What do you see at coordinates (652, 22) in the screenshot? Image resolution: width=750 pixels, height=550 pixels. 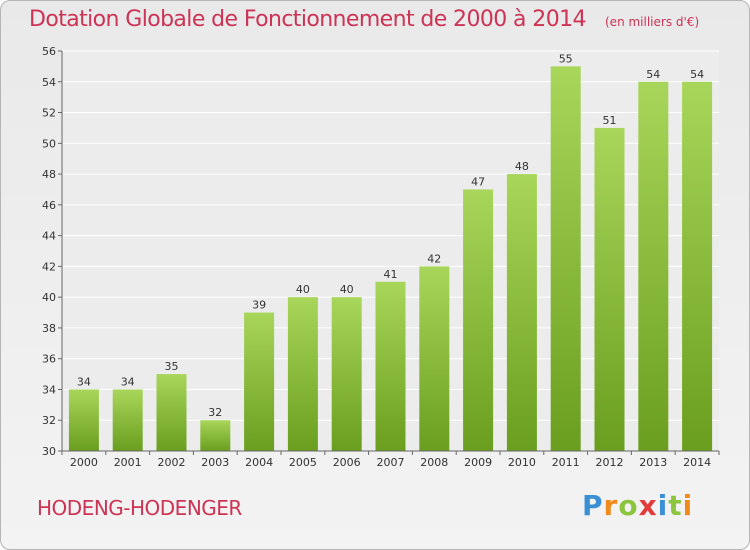 I see `chart-subtitle: (en milliers d'€)` at bounding box center [652, 22].